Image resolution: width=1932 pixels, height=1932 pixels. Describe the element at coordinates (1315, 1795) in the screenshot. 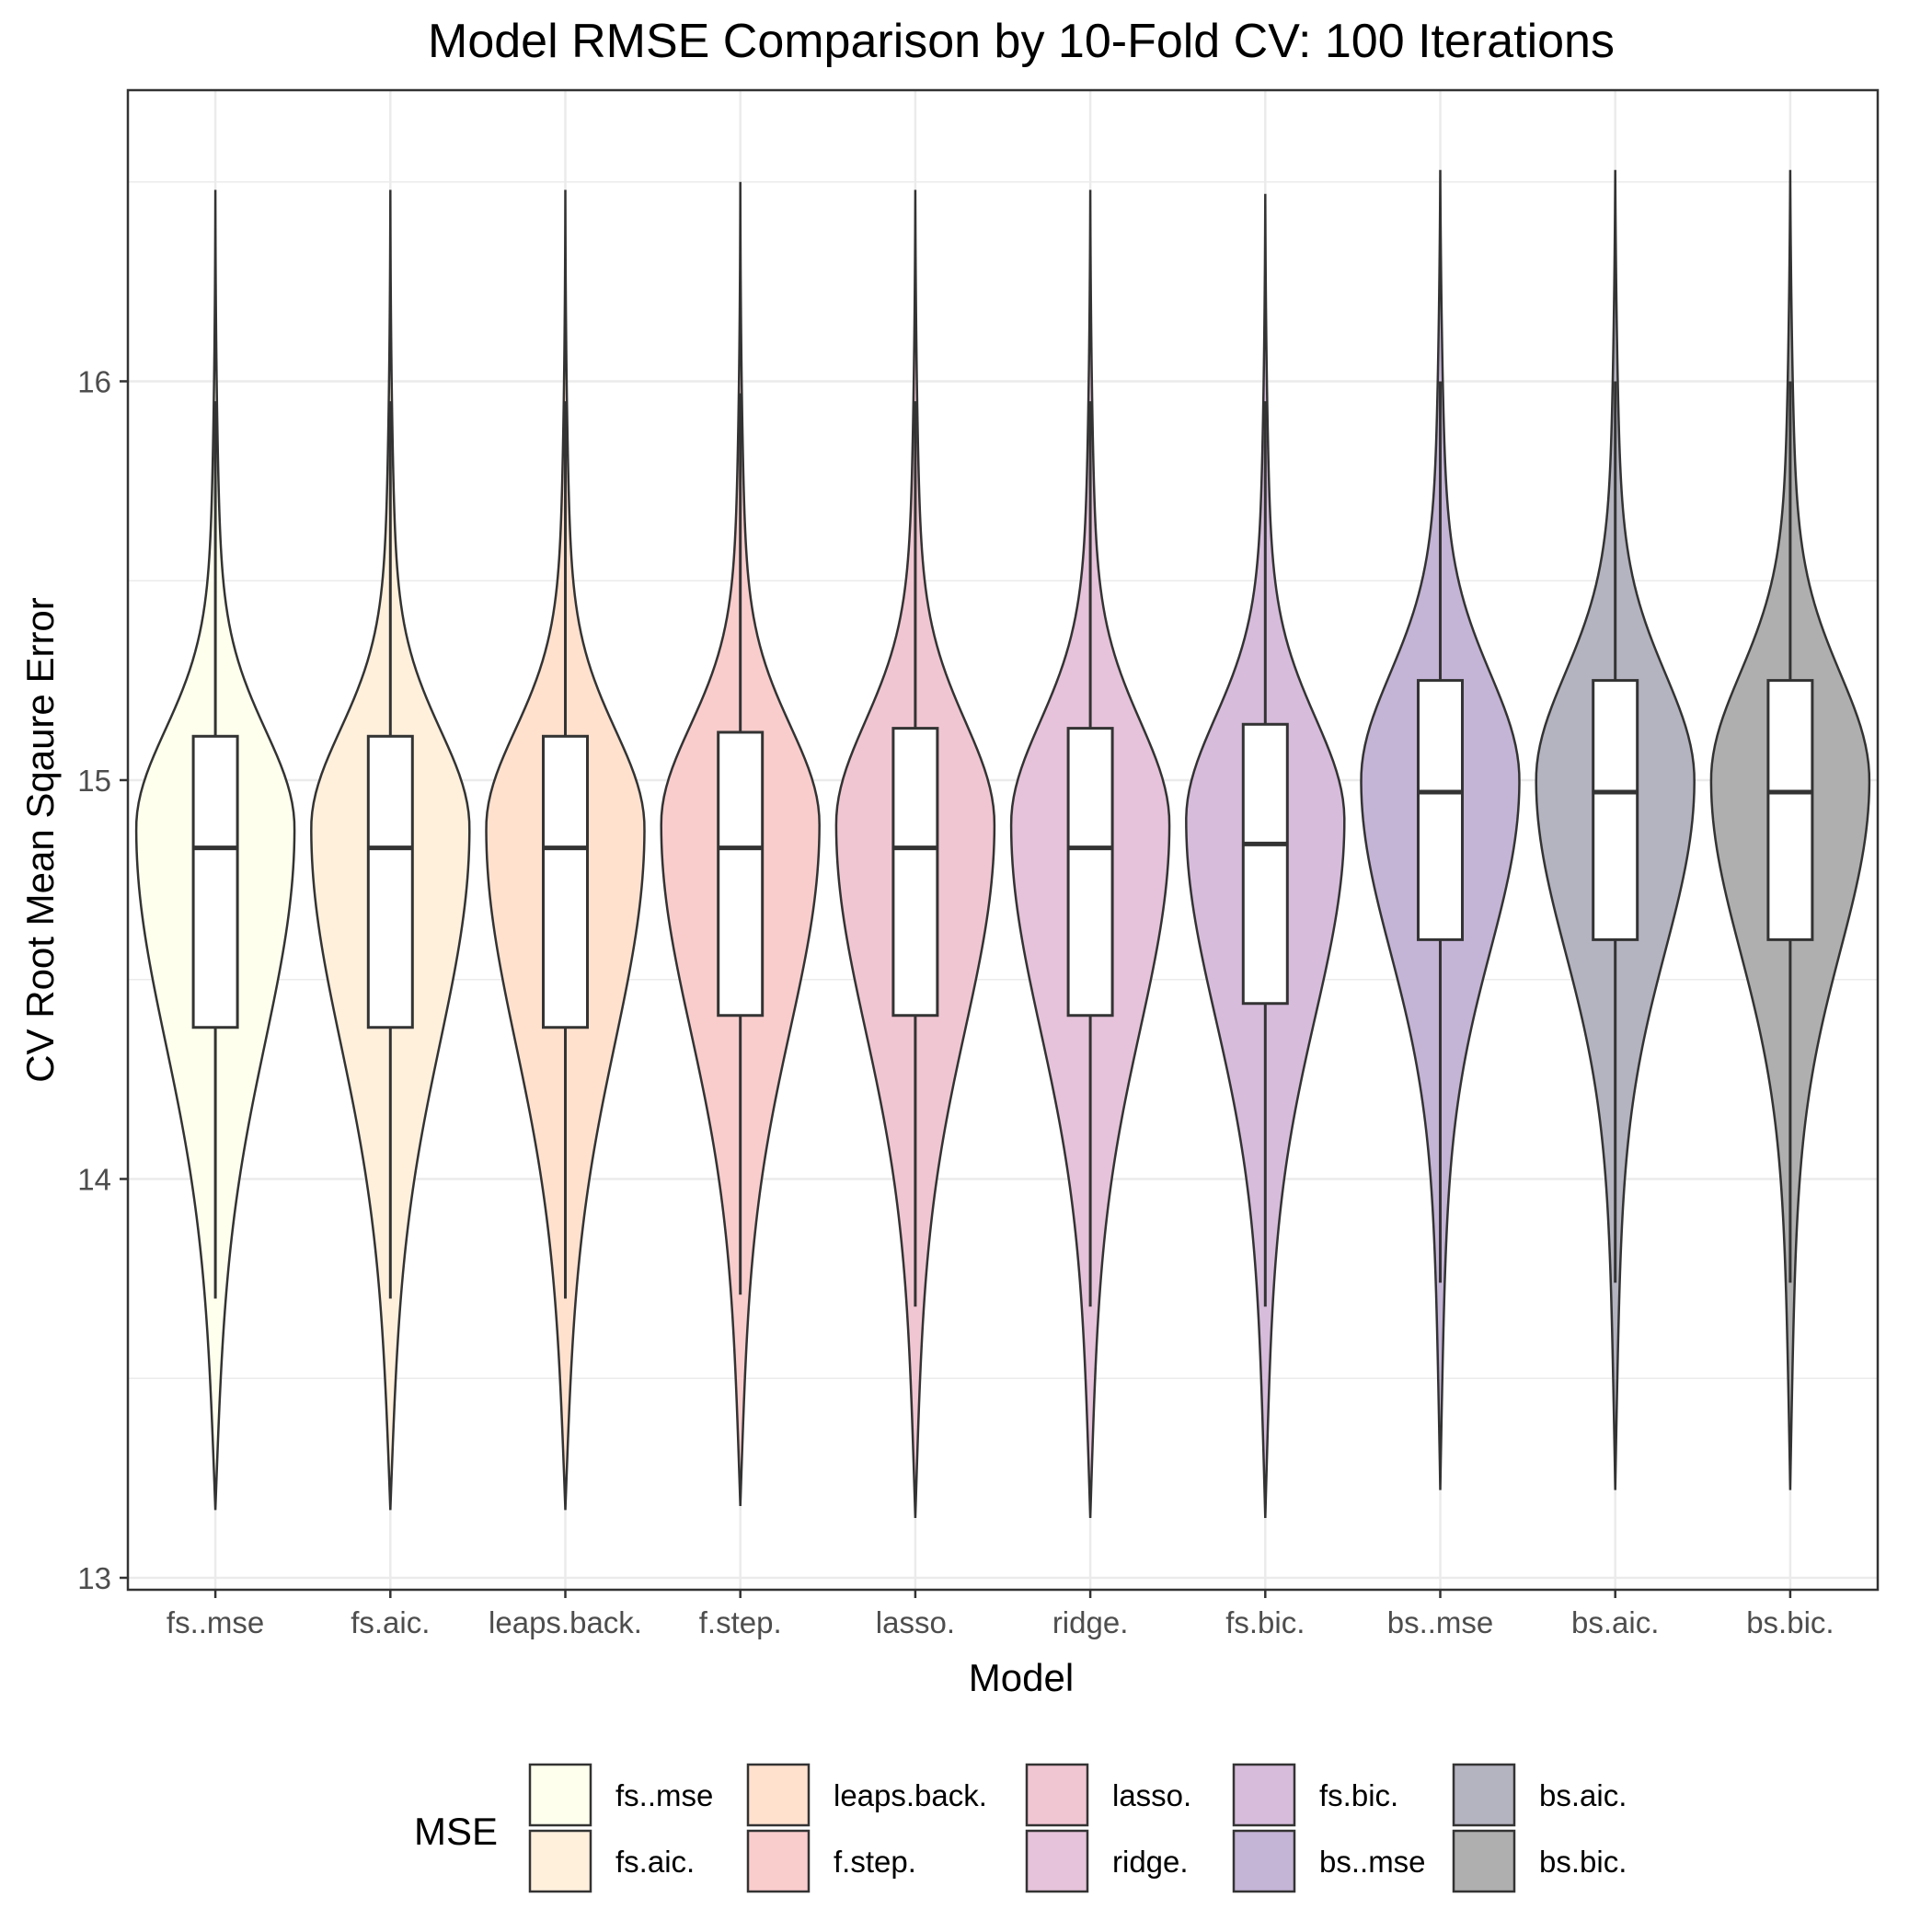

I see `legend-item: fs.bic.` at that location.